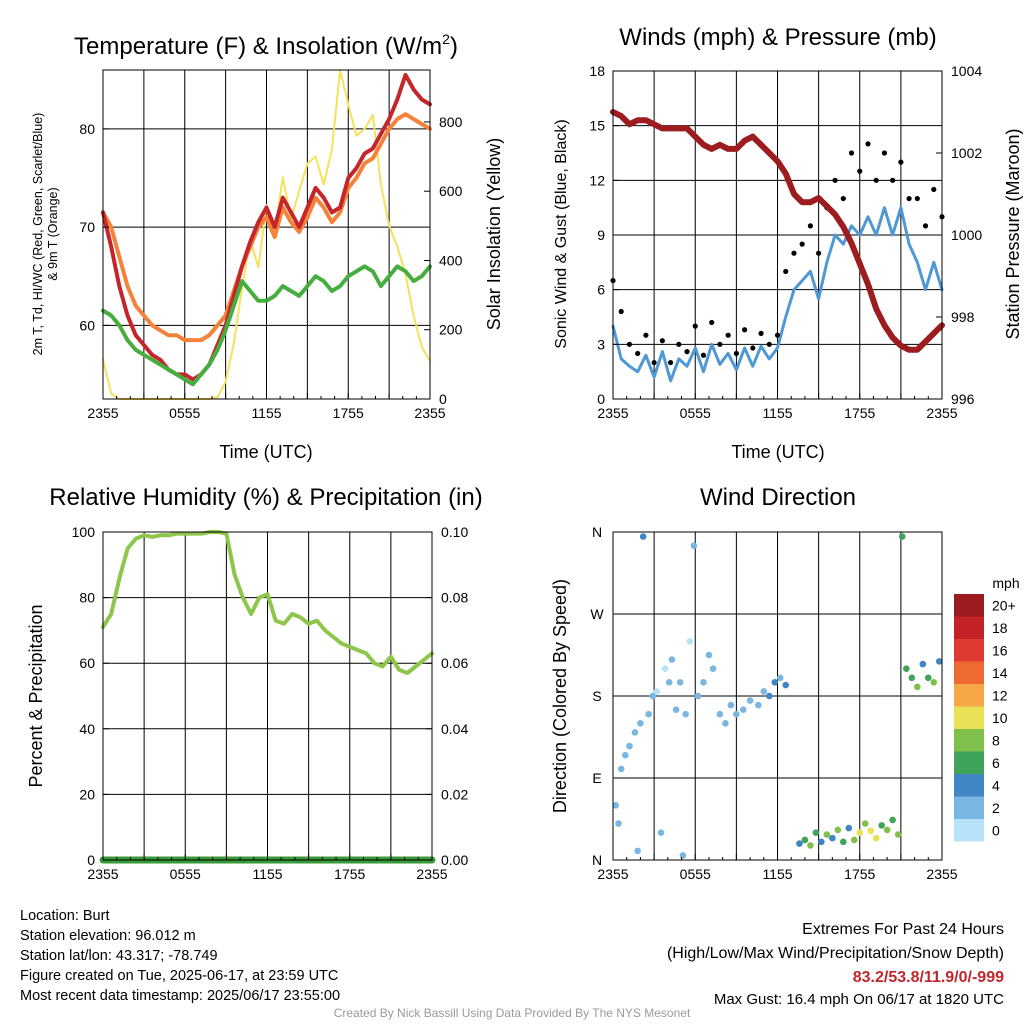  I want to click on colorbar-title: mph, so click(1005, 583).